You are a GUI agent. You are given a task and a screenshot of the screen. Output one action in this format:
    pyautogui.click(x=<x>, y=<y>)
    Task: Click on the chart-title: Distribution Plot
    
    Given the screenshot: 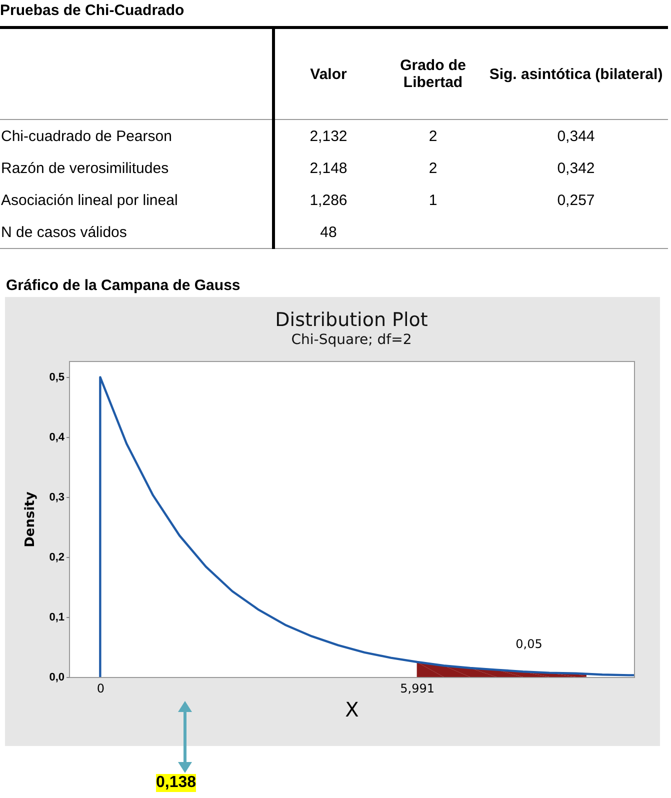 What is the action you would take?
    pyautogui.click(x=351, y=320)
    